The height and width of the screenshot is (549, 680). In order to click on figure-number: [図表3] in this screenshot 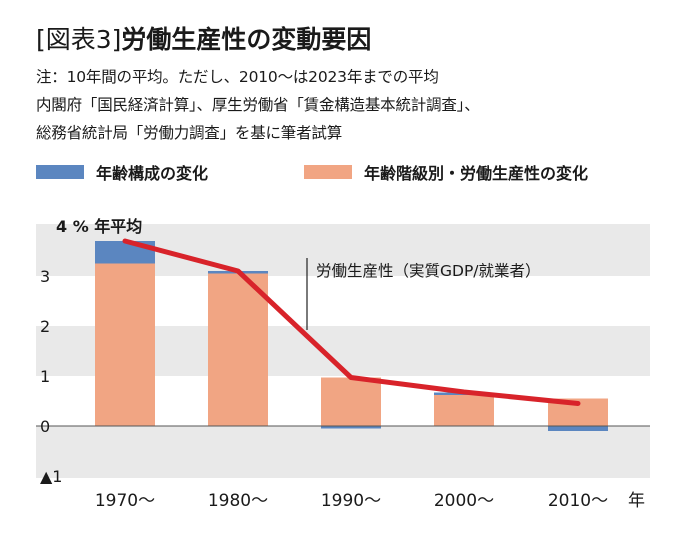, I will do `click(79, 39)`.